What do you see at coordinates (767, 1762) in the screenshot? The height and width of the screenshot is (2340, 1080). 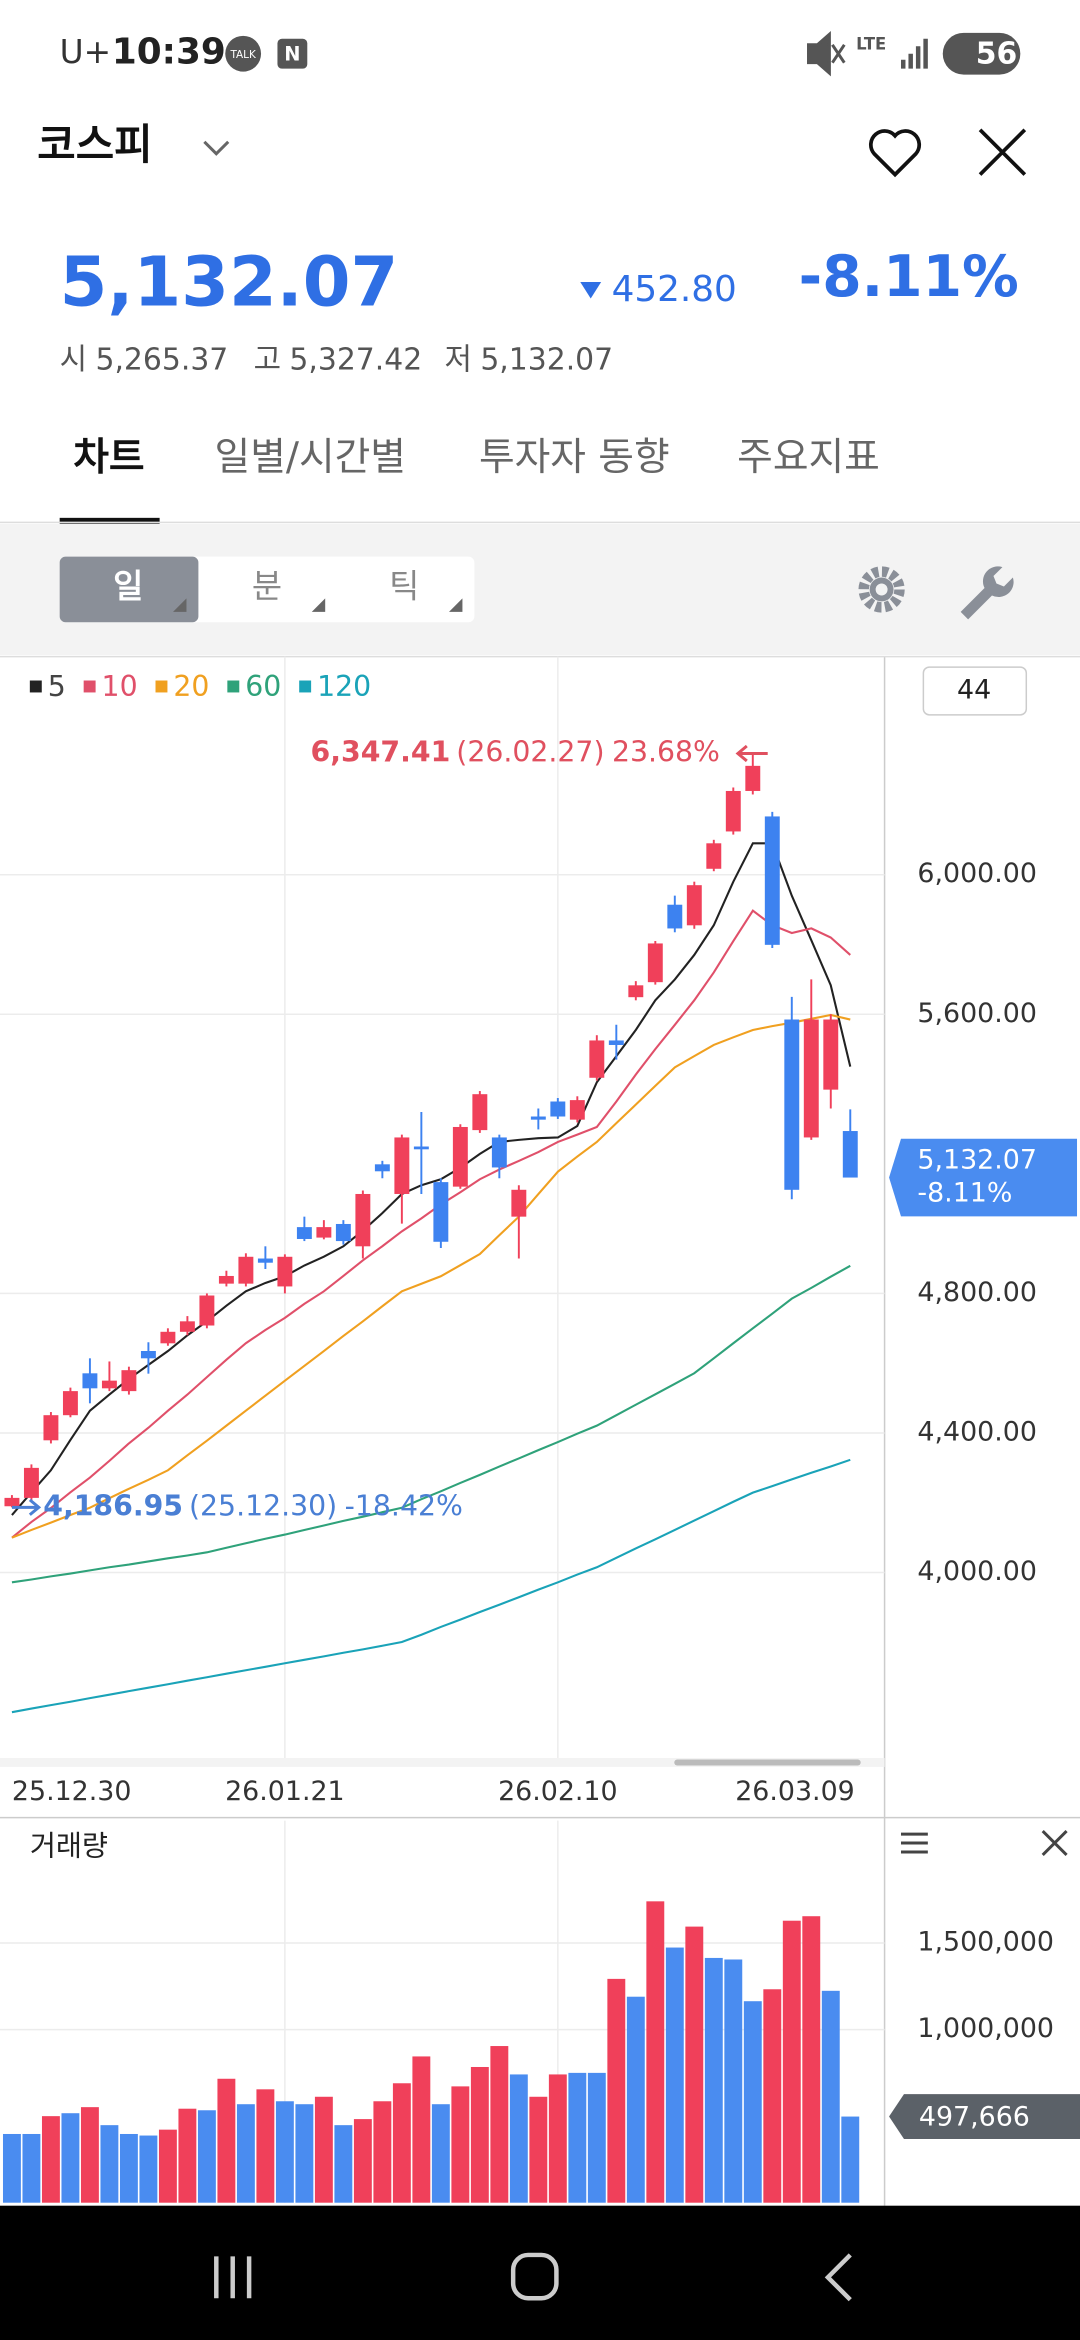 I see `scroll-thumb` at bounding box center [767, 1762].